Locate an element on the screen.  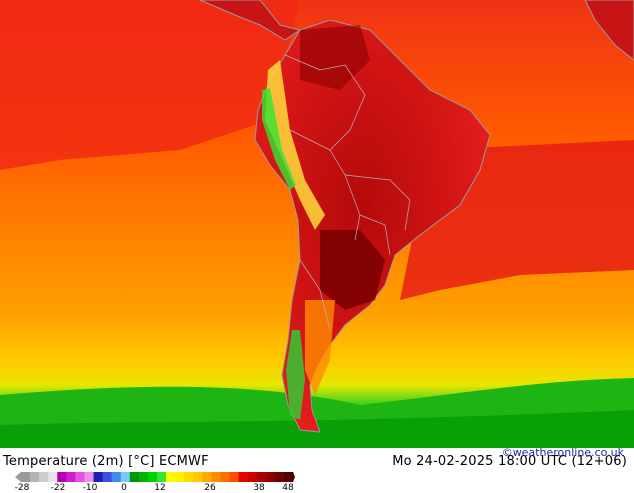
andes-strip is located at coordinates (295, 145).